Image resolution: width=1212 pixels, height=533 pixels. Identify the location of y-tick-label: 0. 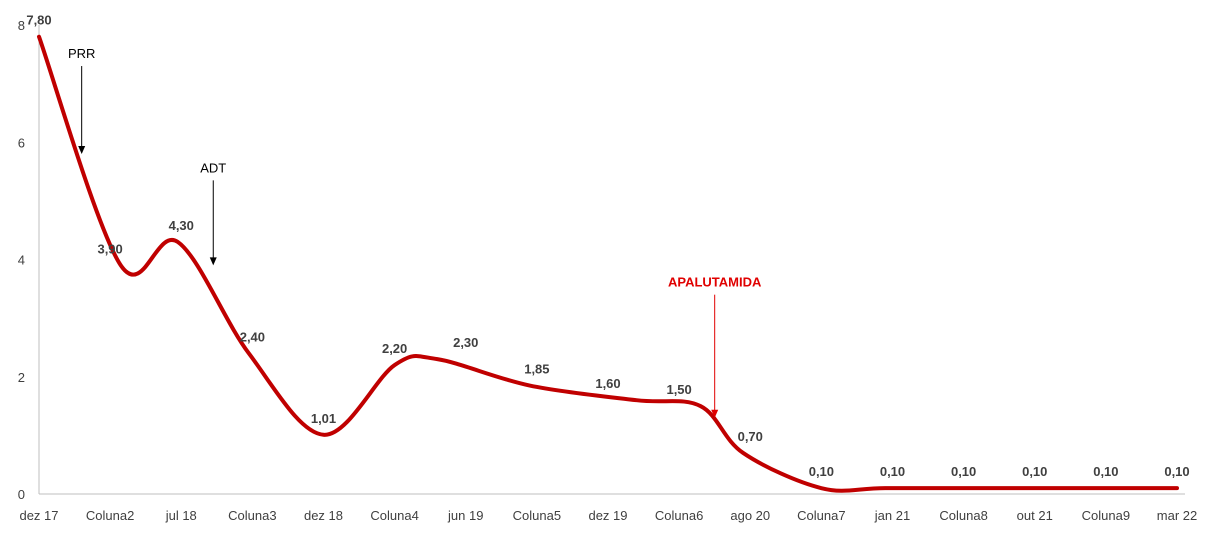
(21, 494).